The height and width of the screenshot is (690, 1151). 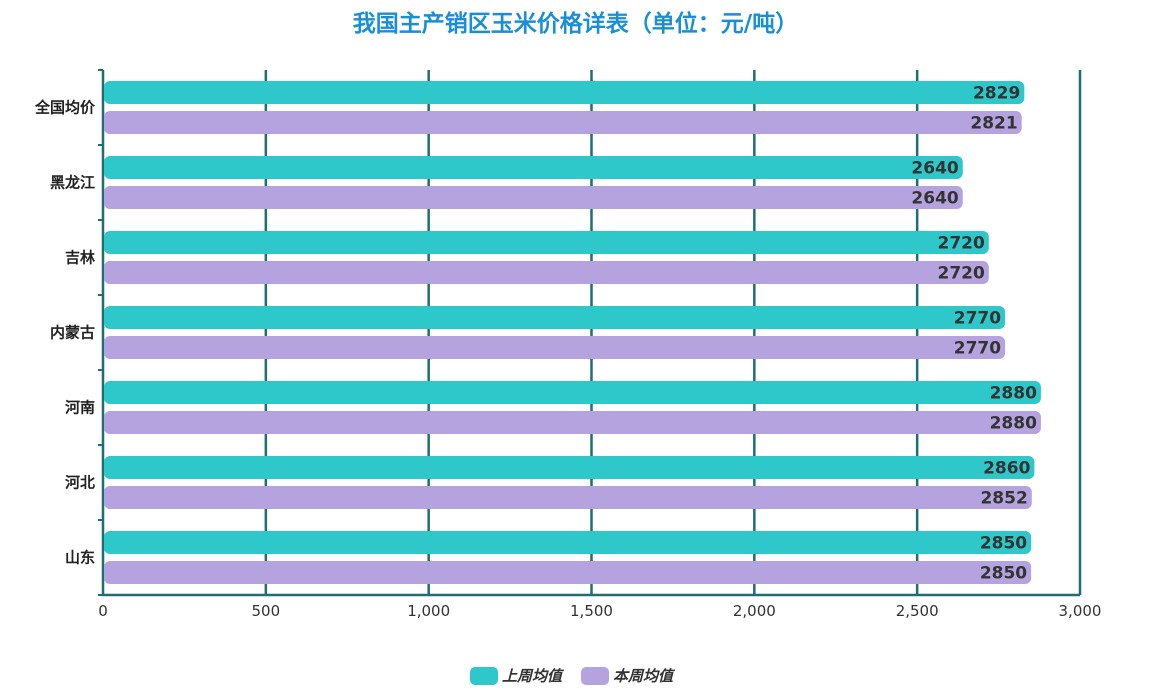 What do you see at coordinates (266, 611) in the screenshot?
I see `x-tick-label: 500` at bounding box center [266, 611].